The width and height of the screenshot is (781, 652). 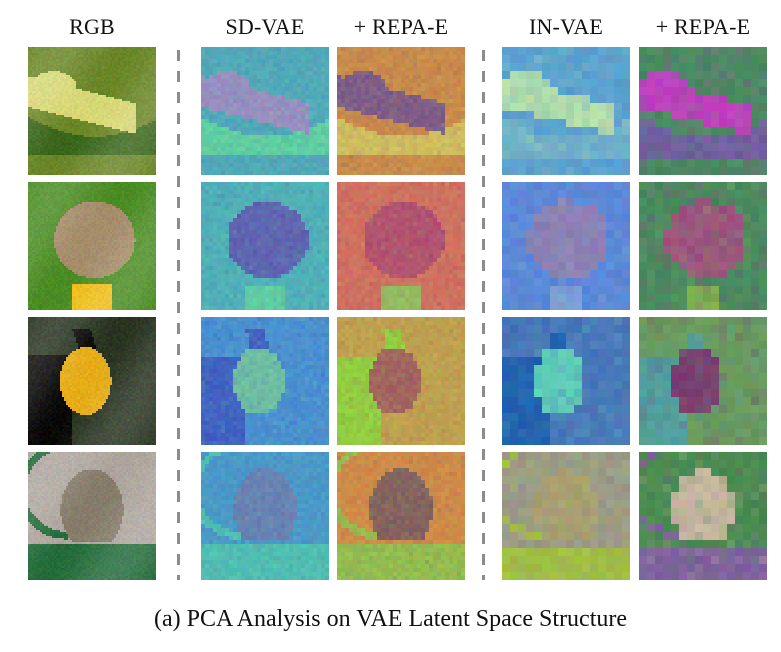 I want to click on thumbnail-butterfly-sd-vae, so click(x=265, y=246).